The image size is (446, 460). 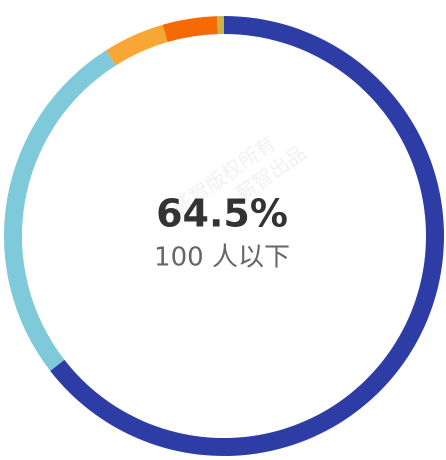 What do you see at coordinates (222, 214) in the screenshot?
I see `center-value: 64.5%` at bounding box center [222, 214].